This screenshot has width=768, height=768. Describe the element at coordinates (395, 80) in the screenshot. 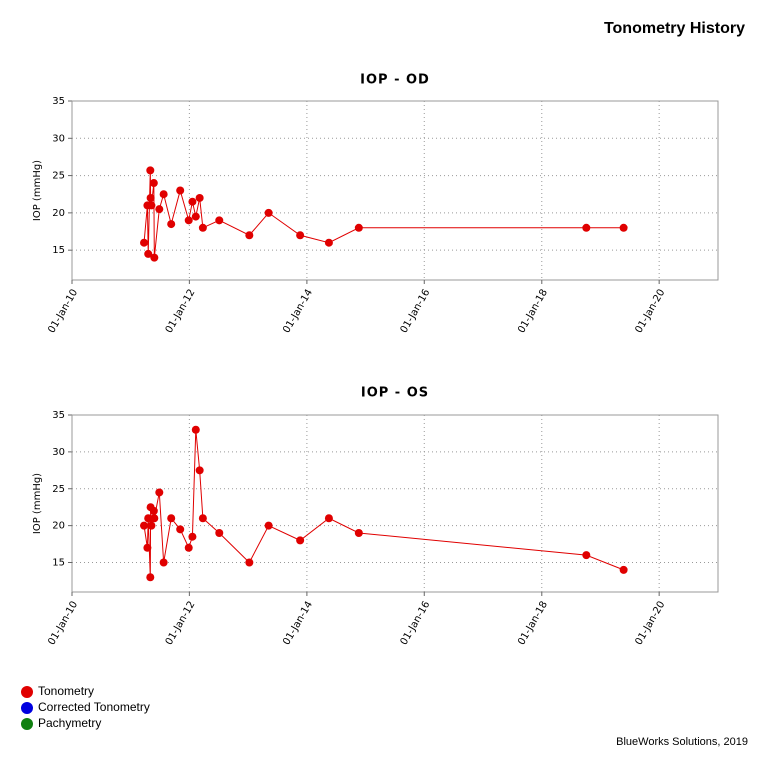

I see `chart-title: IOP - OD` at that location.